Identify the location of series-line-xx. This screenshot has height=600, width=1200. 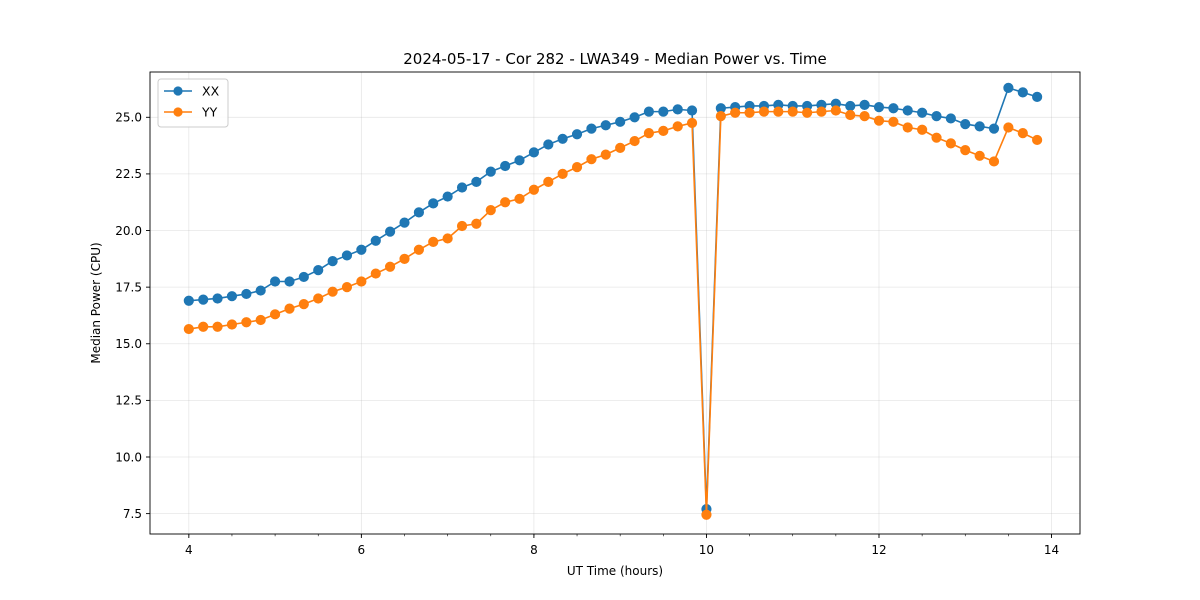
(1015, 108).